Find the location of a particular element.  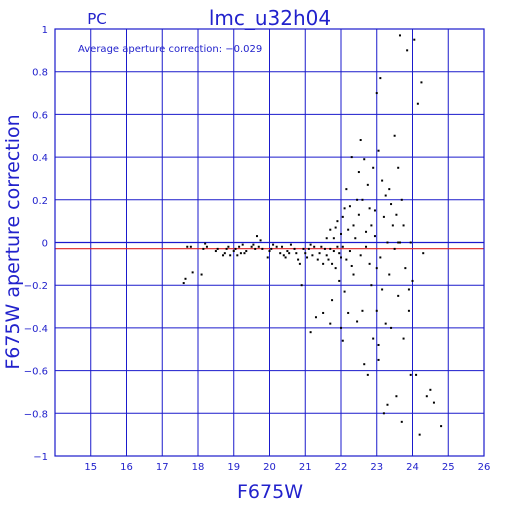

x-tick-label: 25 is located at coordinates (448, 467).